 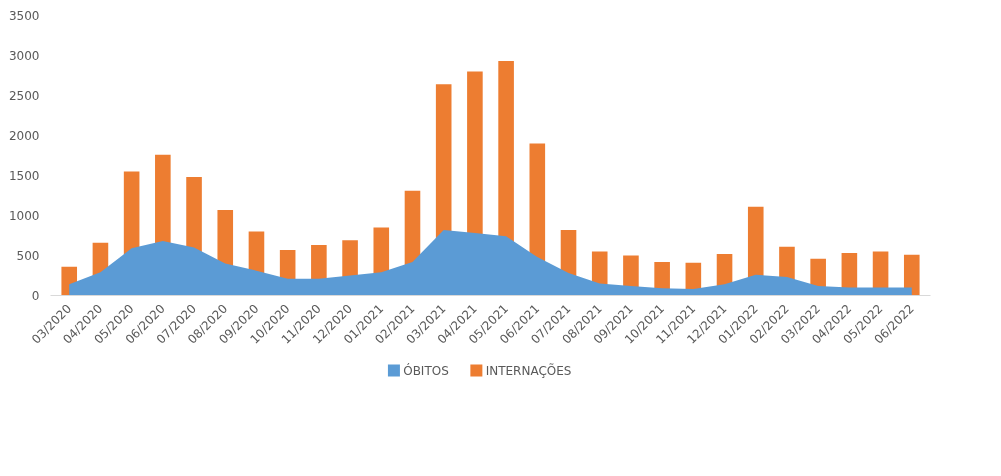 What do you see at coordinates (24, 176) in the screenshot?
I see `y-tick-label: 1500` at bounding box center [24, 176].